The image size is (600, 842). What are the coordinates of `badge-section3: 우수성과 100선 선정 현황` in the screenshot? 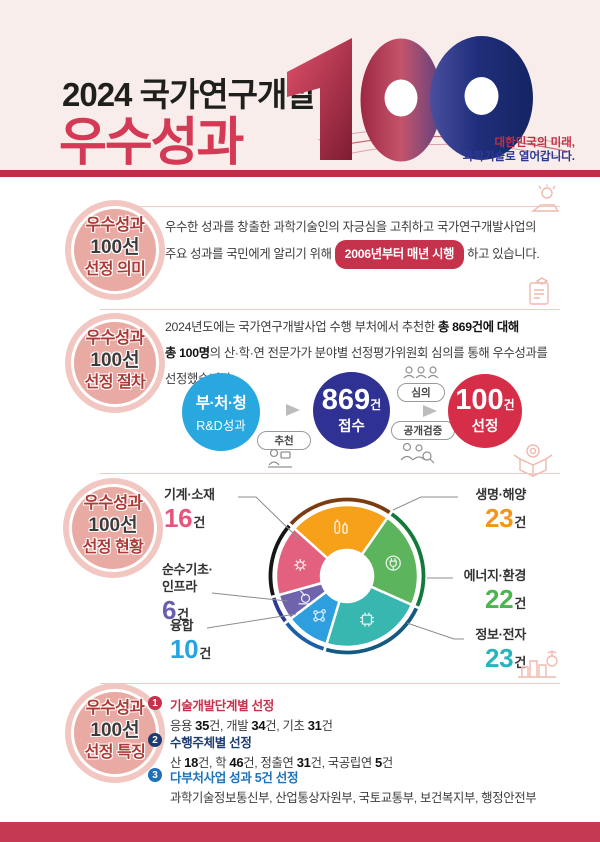 It's located at (113, 528).